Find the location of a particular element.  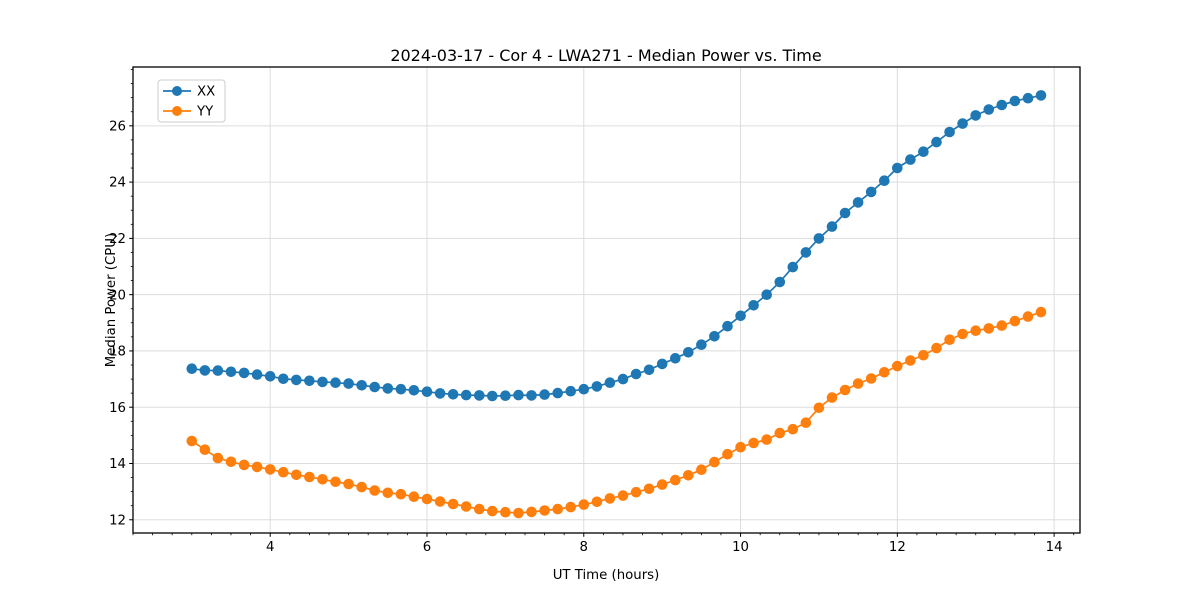

y-tick-label: 16 is located at coordinates (117, 408).